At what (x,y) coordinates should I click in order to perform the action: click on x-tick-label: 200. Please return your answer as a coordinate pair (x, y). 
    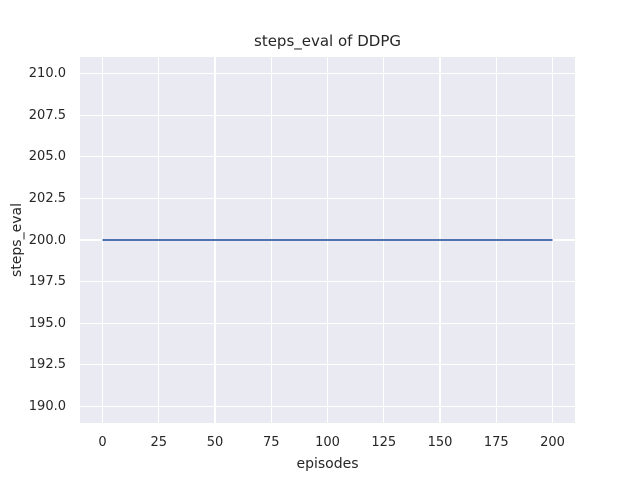
    Looking at the image, I should click on (552, 442).